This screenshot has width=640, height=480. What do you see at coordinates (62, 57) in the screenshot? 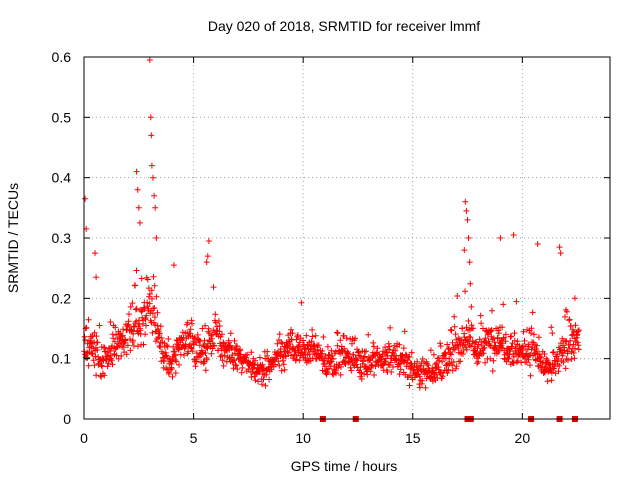
I see `y-tick-label: 0.6` at bounding box center [62, 57].